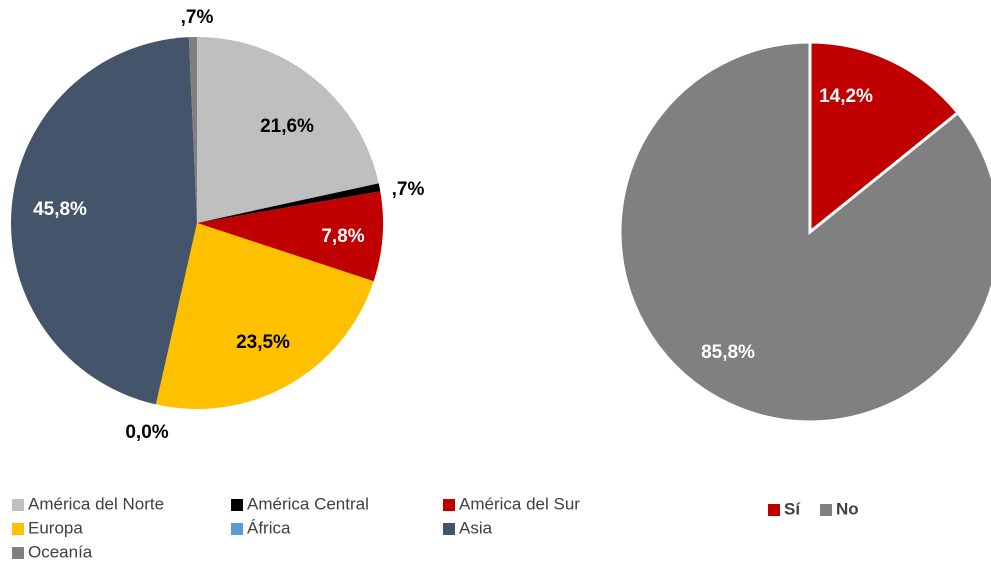 The width and height of the screenshot is (991, 573). I want to click on data-label: 21,6%, so click(287, 126).